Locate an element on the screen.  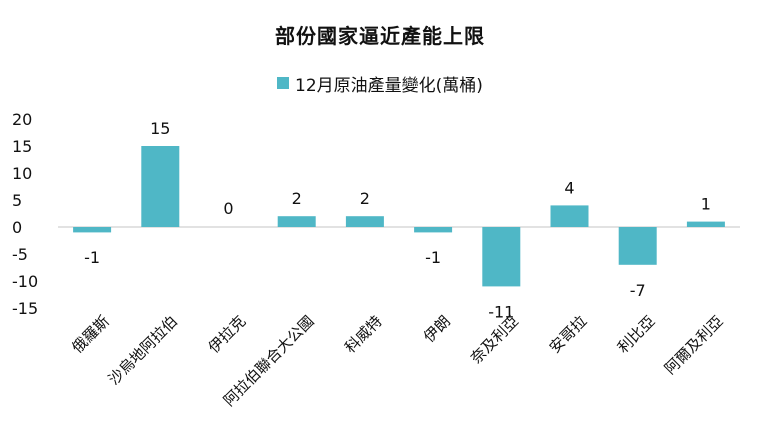
legend: 12月原油產量變化(萬桶) is located at coordinates (380, 83).